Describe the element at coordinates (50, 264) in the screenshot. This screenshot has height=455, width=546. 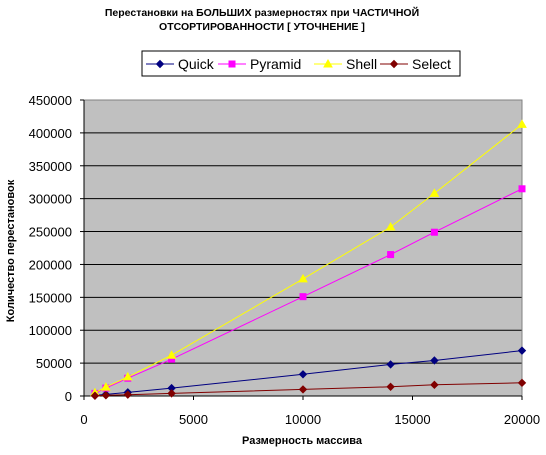
I see `y-tick-label: 200000` at that location.